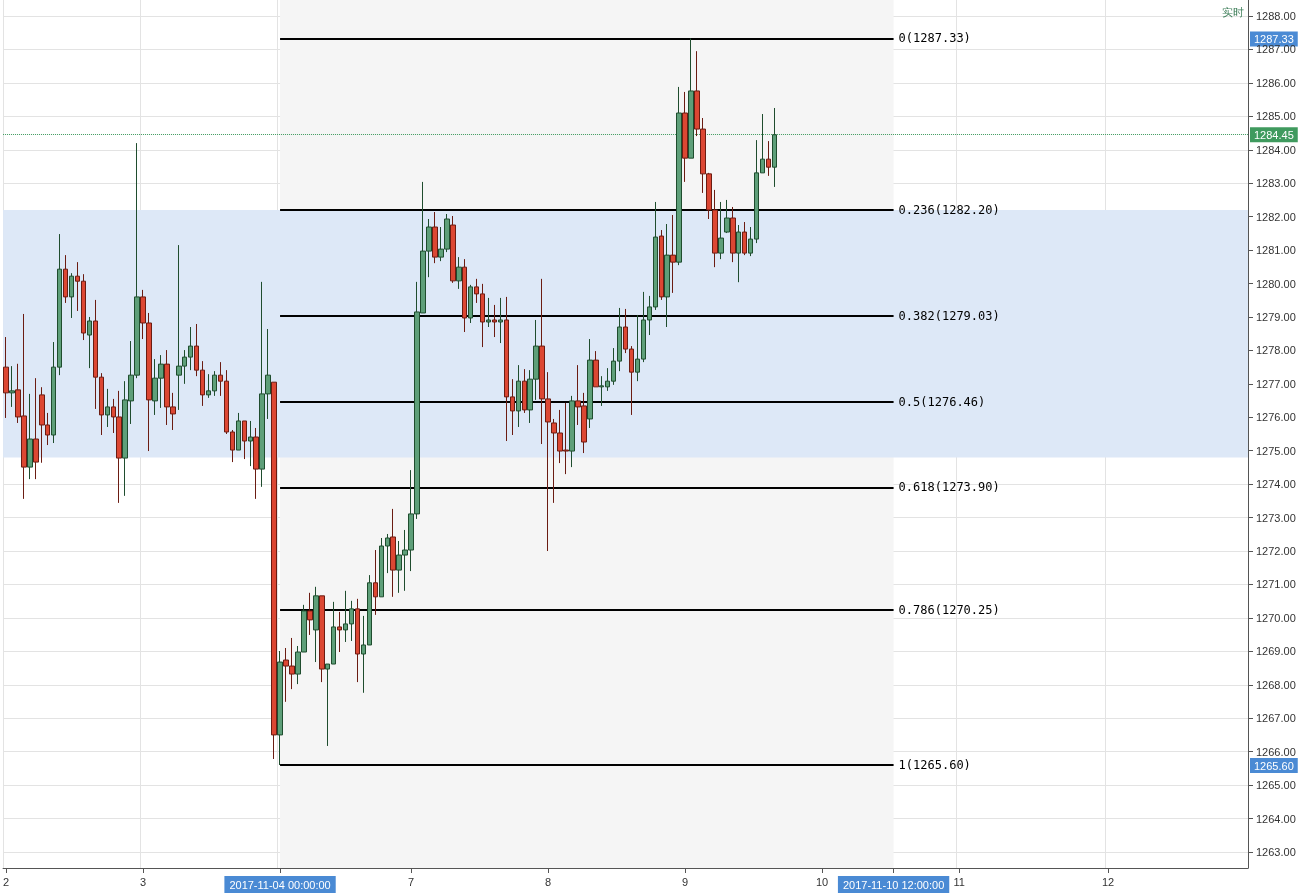 This screenshot has width=1306, height=893. What do you see at coordinates (949, 315) in the screenshot?
I see `ref-line-label: 0.382(1279.03)` at bounding box center [949, 315].